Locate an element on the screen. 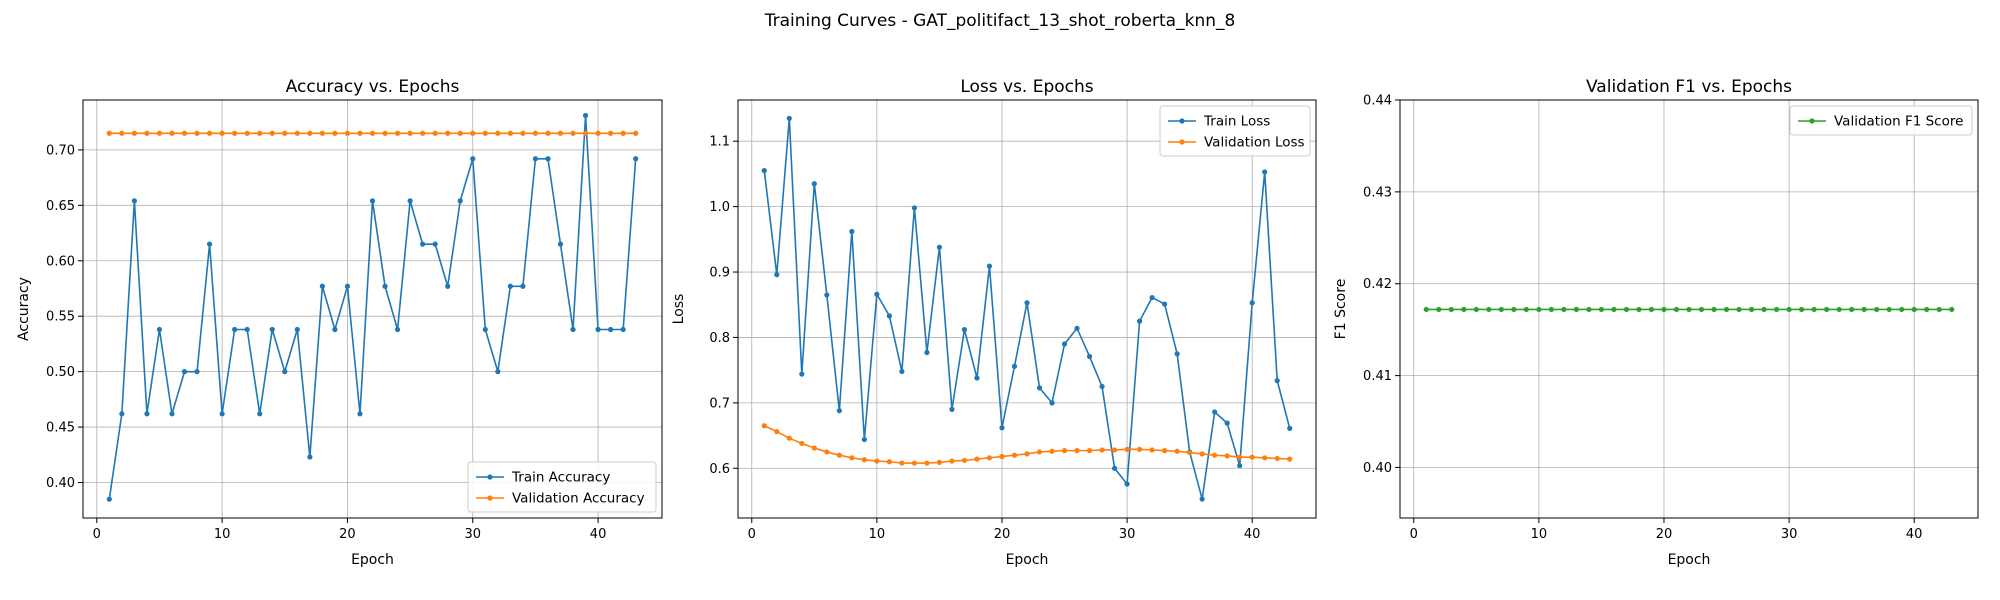 The image size is (2000, 600). series-line-validation-loss is located at coordinates (1026, 444).